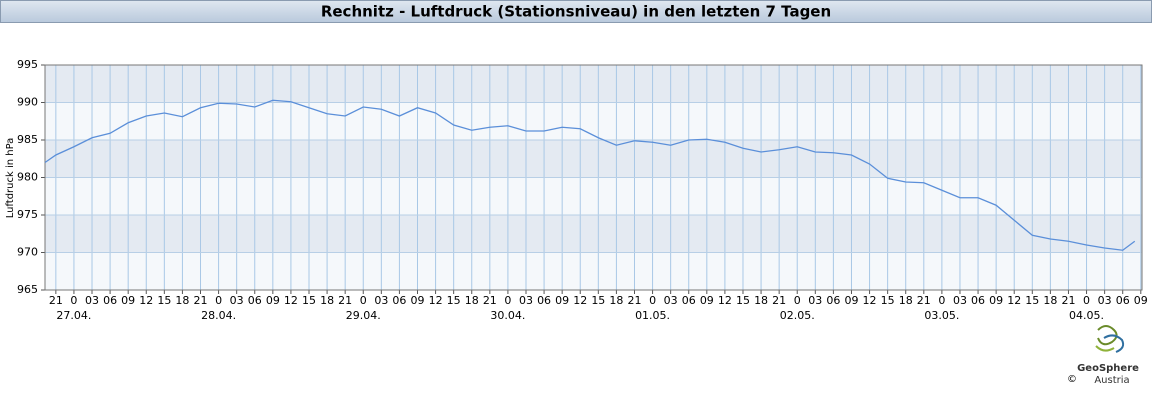  Describe the element at coordinates (1086, 315) in the screenshot. I see `date-label: 04.05.` at that location.